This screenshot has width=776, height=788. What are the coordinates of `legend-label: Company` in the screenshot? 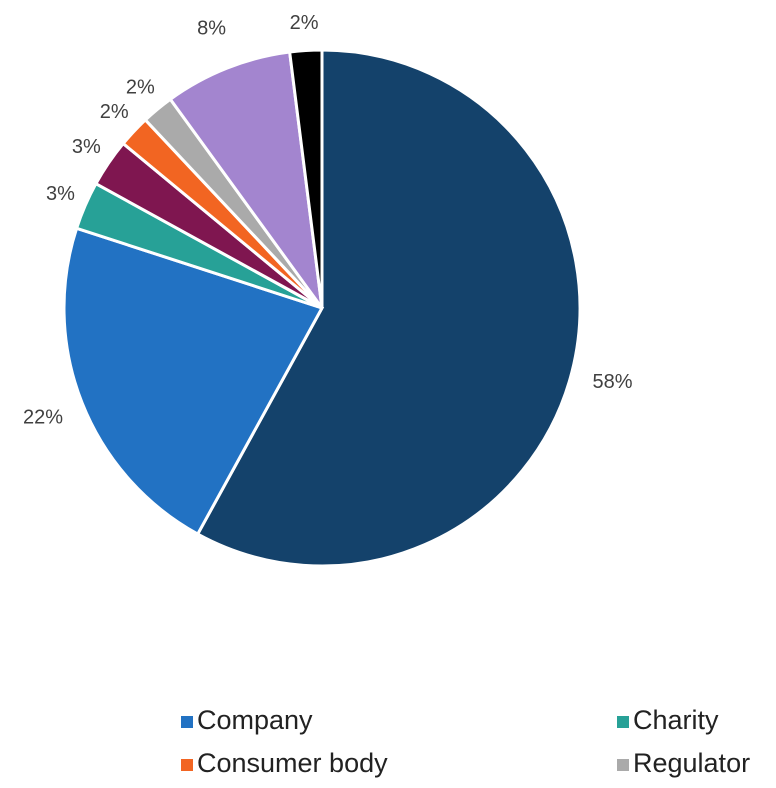 It's located at (255, 720).